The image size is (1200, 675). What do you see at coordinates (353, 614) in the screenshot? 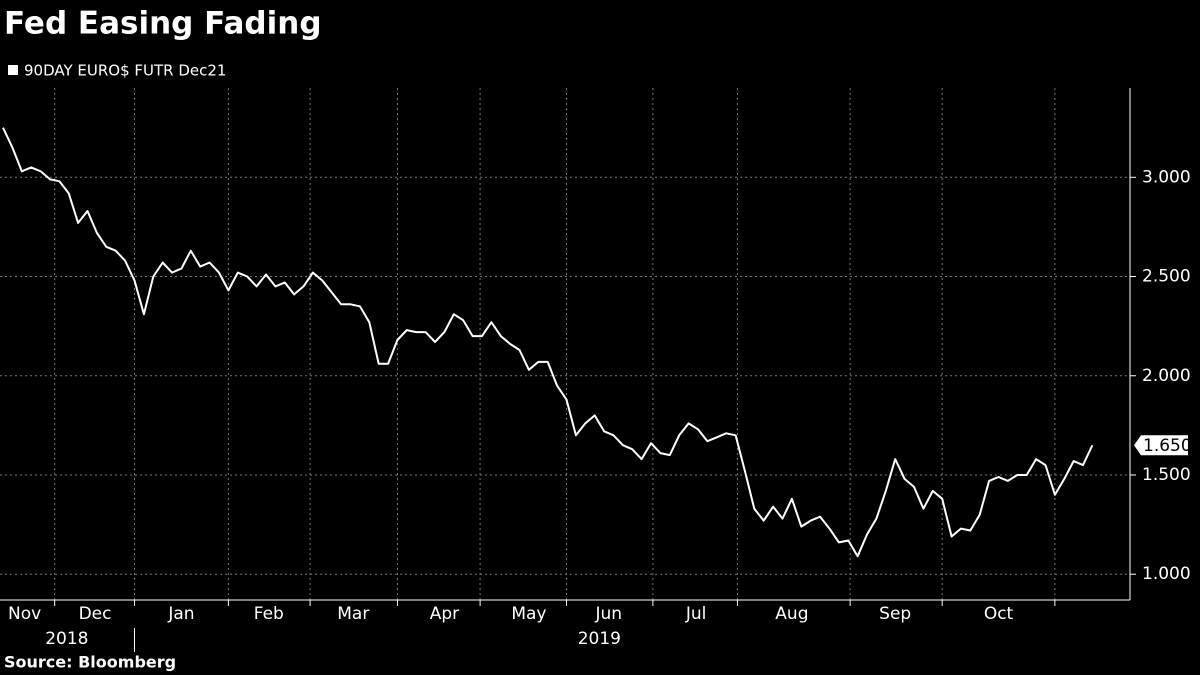
I see `x-tick-label: Mar` at bounding box center [353, 614].